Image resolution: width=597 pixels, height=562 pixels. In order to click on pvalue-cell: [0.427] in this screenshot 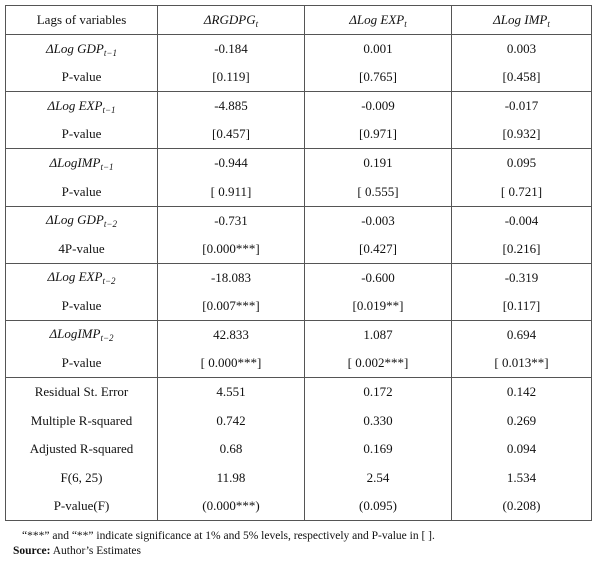, I will do `click(378, 249)`.